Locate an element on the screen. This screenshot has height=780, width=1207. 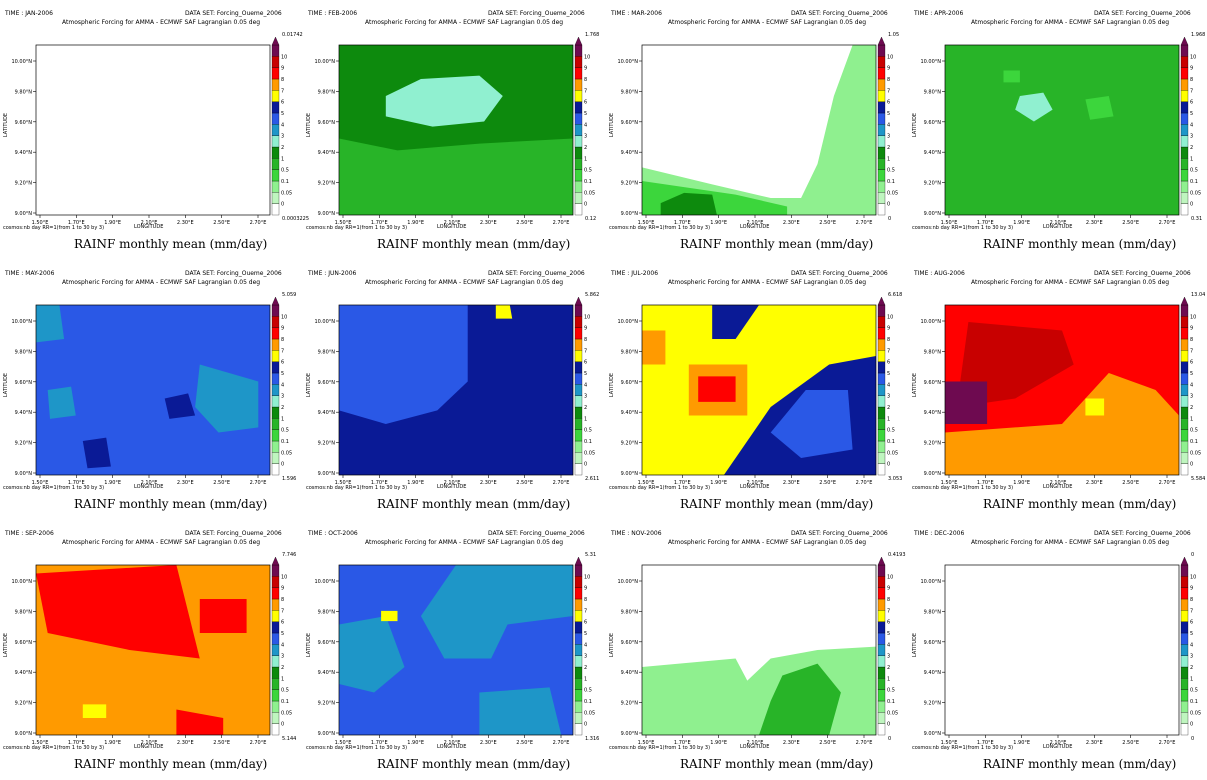
colorbar-label: 0.1 is located at coordinates (588, 442).